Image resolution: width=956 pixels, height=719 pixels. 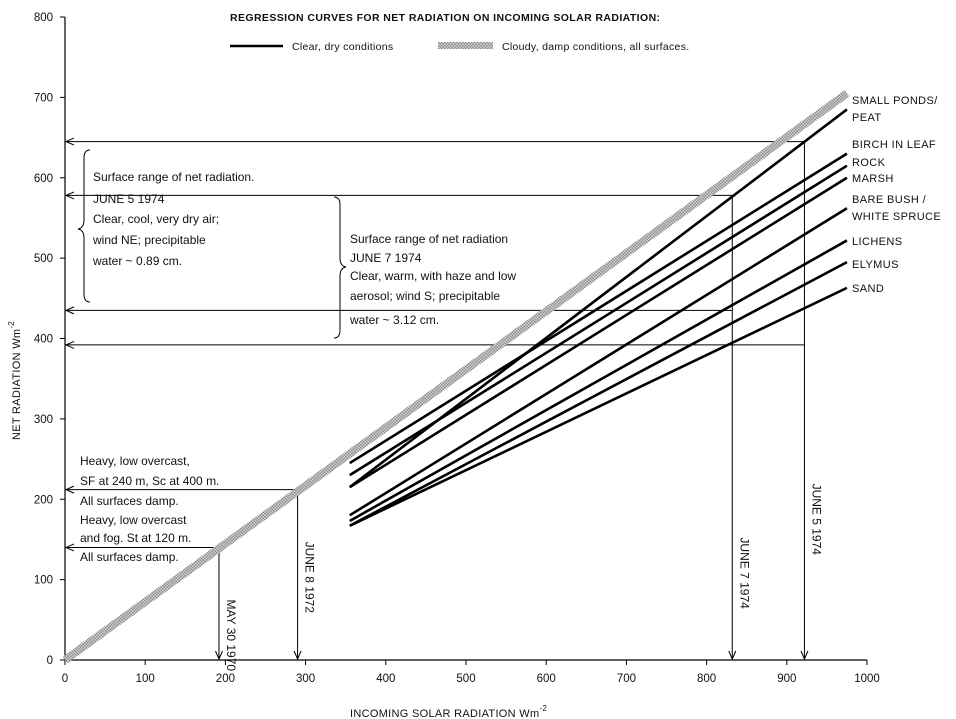 What do you see at coordinates (43, 179) in the screenshot?
I see `y-tick-label: 600` at bounding box center [43, 179].